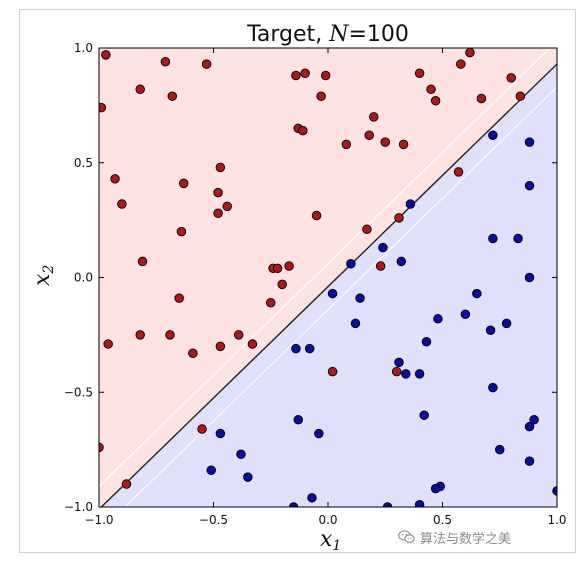 The width and height of the screenshot is (585, 567). Describe the element at coordinates (83, 48) in the screenshot. I see `y-tick-label: 1.0` at that location.